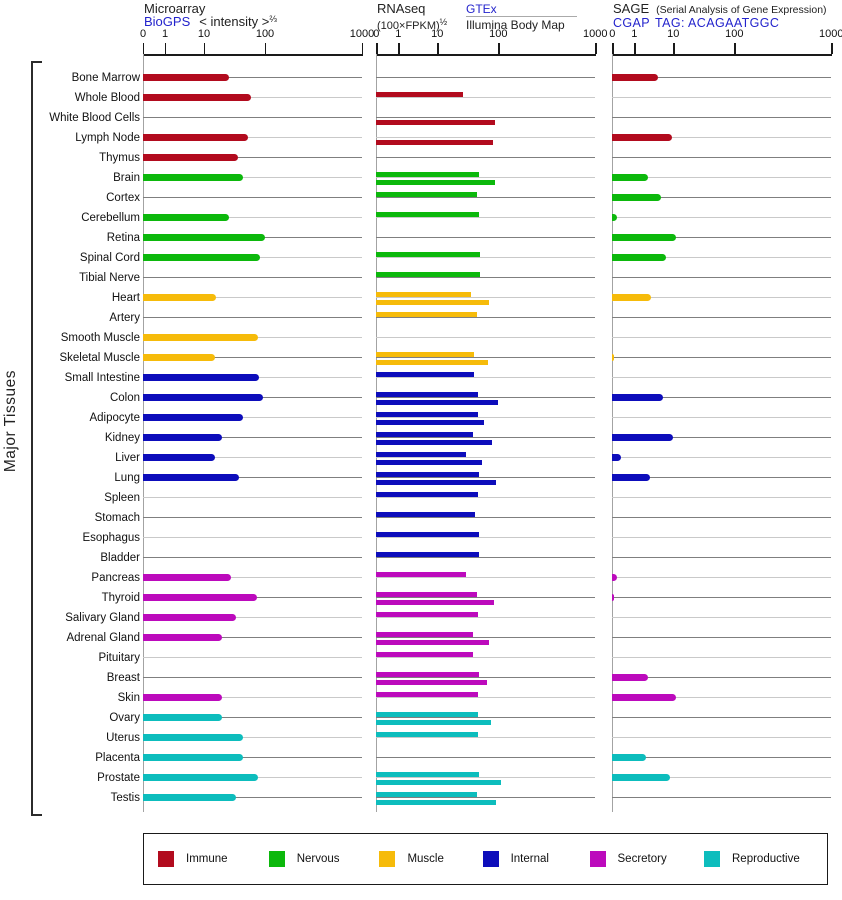 The height and width of the screenshot is (900, 842). Describe the element at coordinates (595, 34) in the screenshot. I see `tick-label-1000: 1000` at that location.